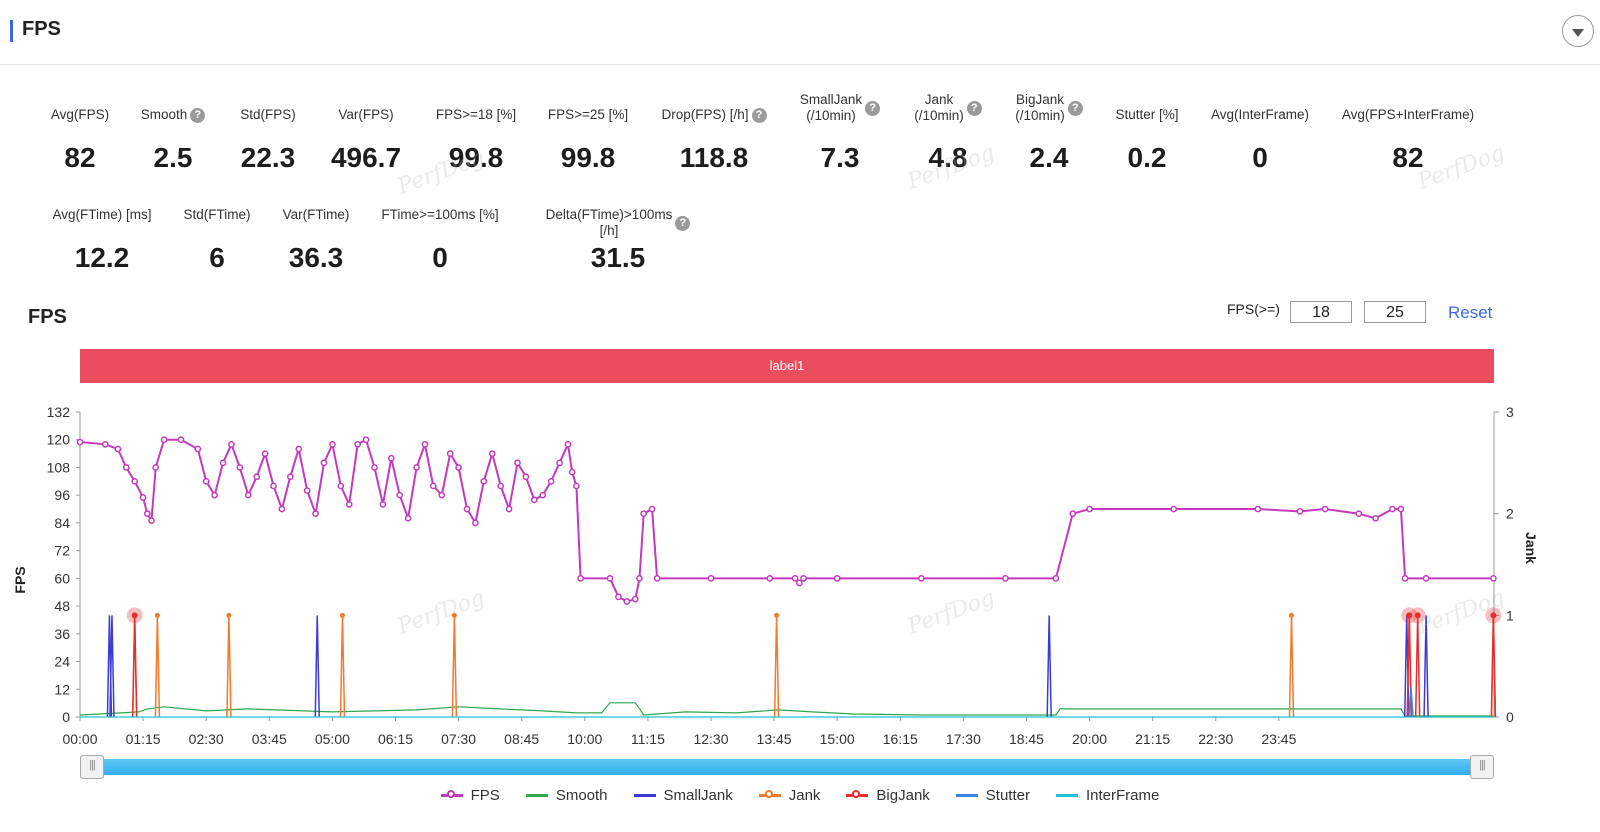  I want to click on x-tick-label: 22:30, so click(1215, 739).